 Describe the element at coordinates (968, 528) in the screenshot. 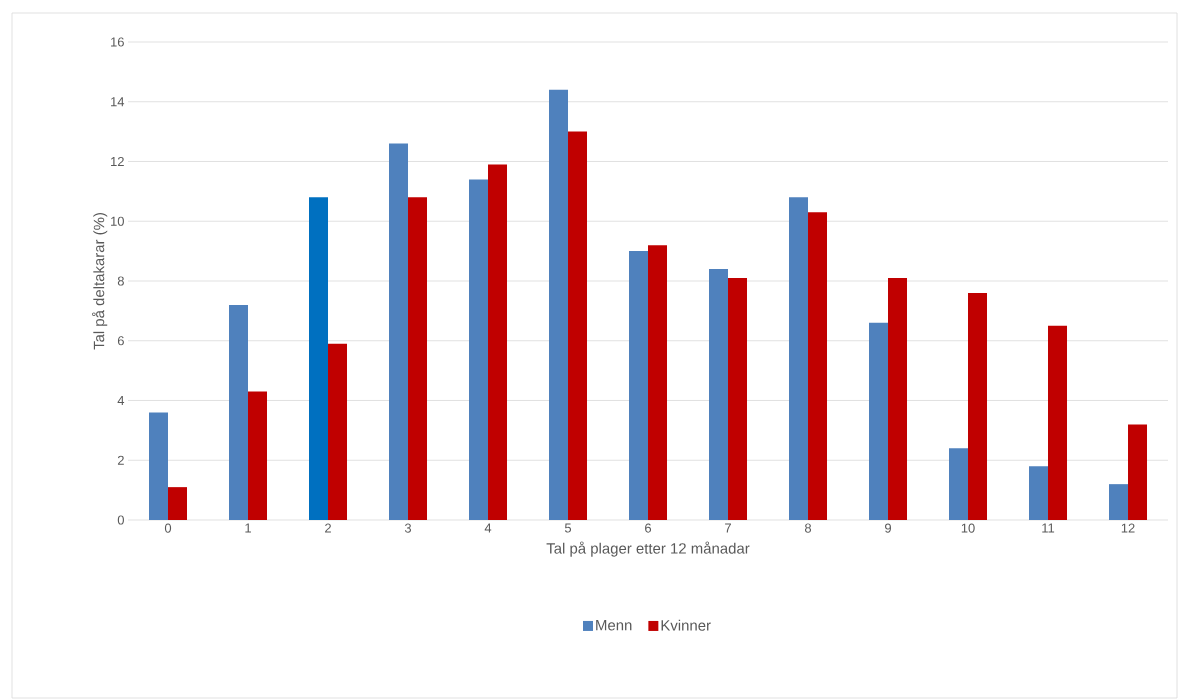

I see `x-tick-label: 10` at that location.